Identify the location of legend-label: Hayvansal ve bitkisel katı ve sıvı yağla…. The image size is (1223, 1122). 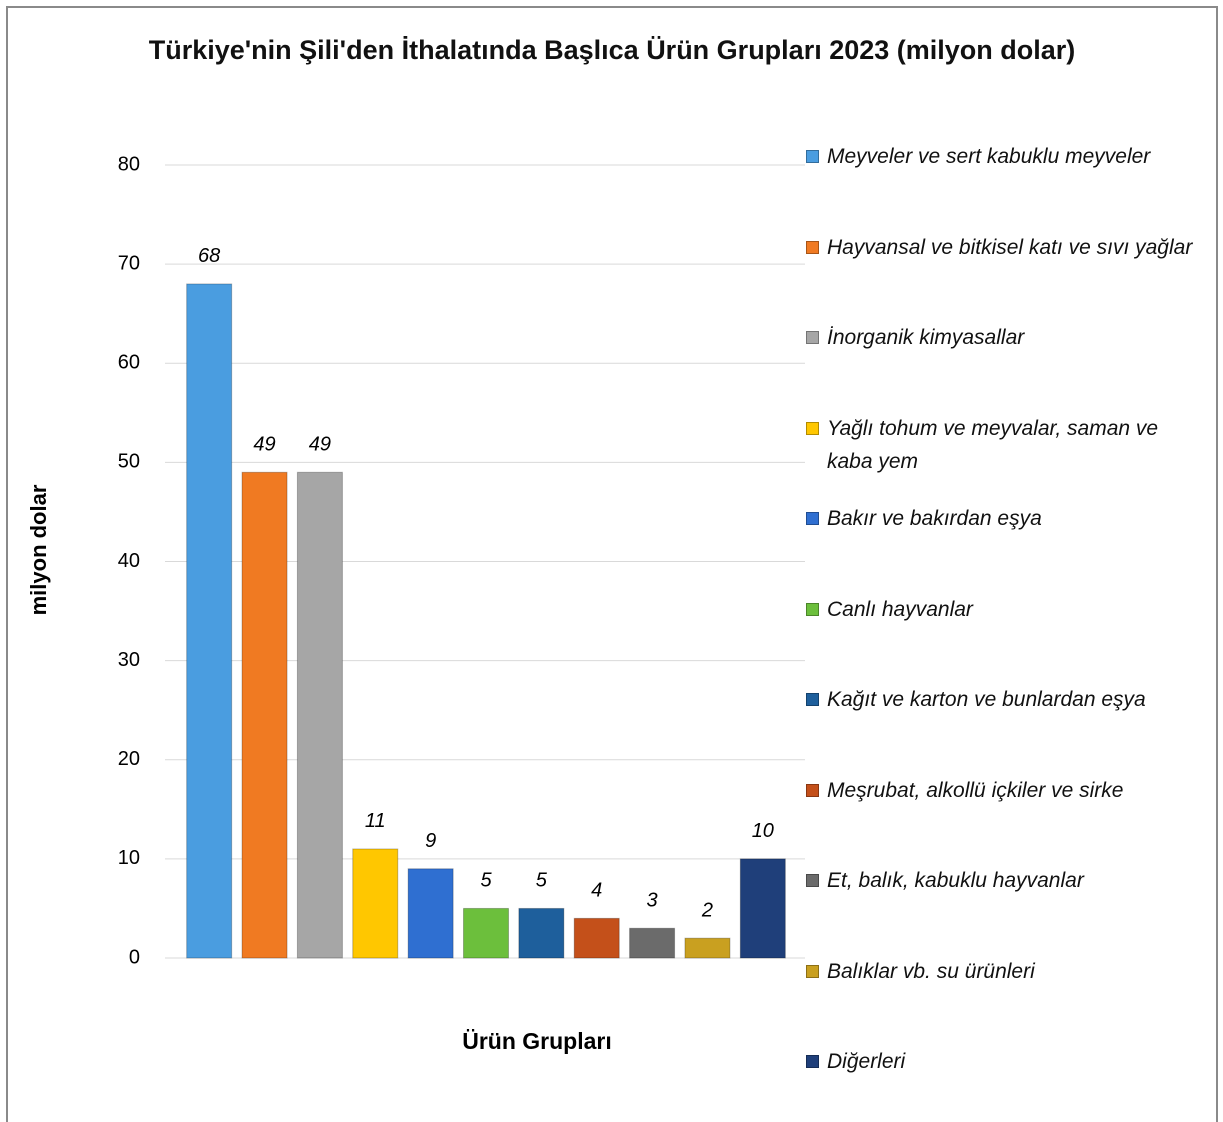
(1010, 247).